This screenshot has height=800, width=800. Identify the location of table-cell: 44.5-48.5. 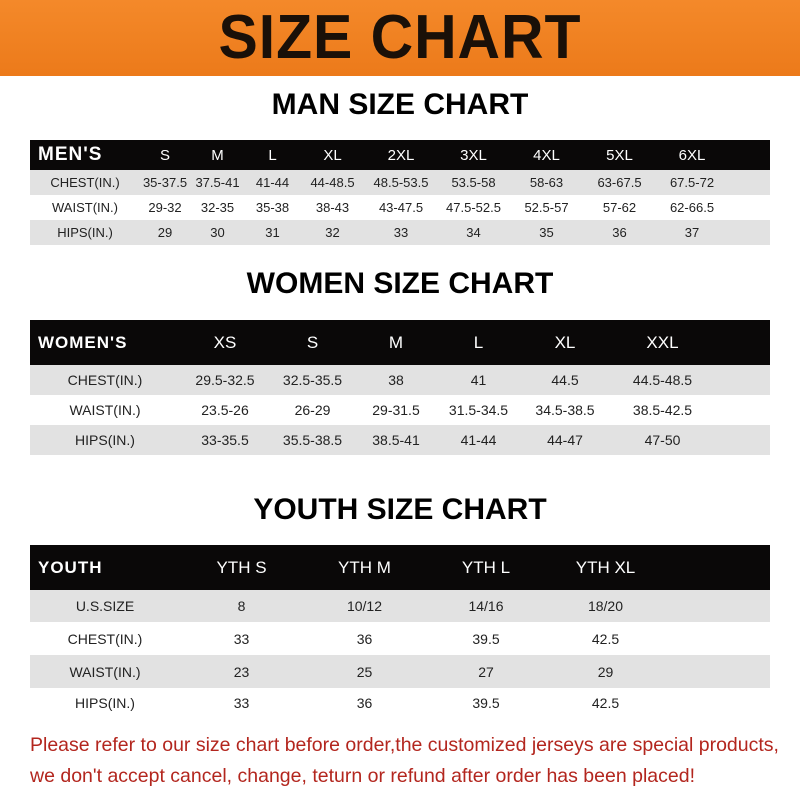
(662, 380).